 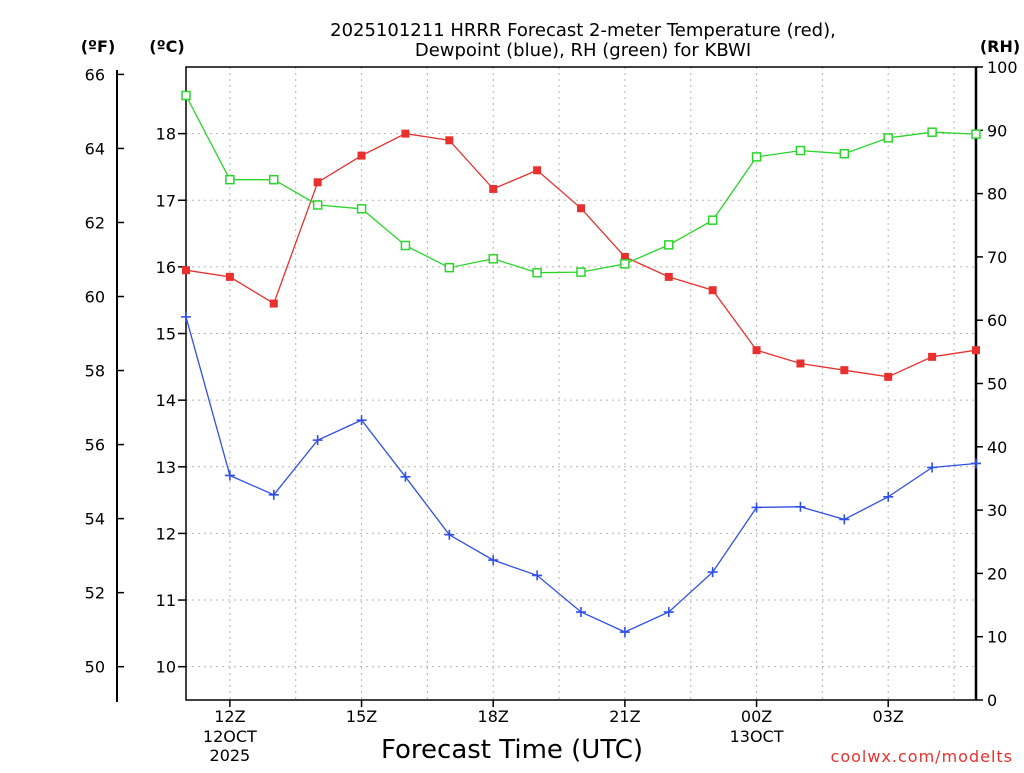 I want to click on rh-tick-label: 60, so click(x=997, y=320).